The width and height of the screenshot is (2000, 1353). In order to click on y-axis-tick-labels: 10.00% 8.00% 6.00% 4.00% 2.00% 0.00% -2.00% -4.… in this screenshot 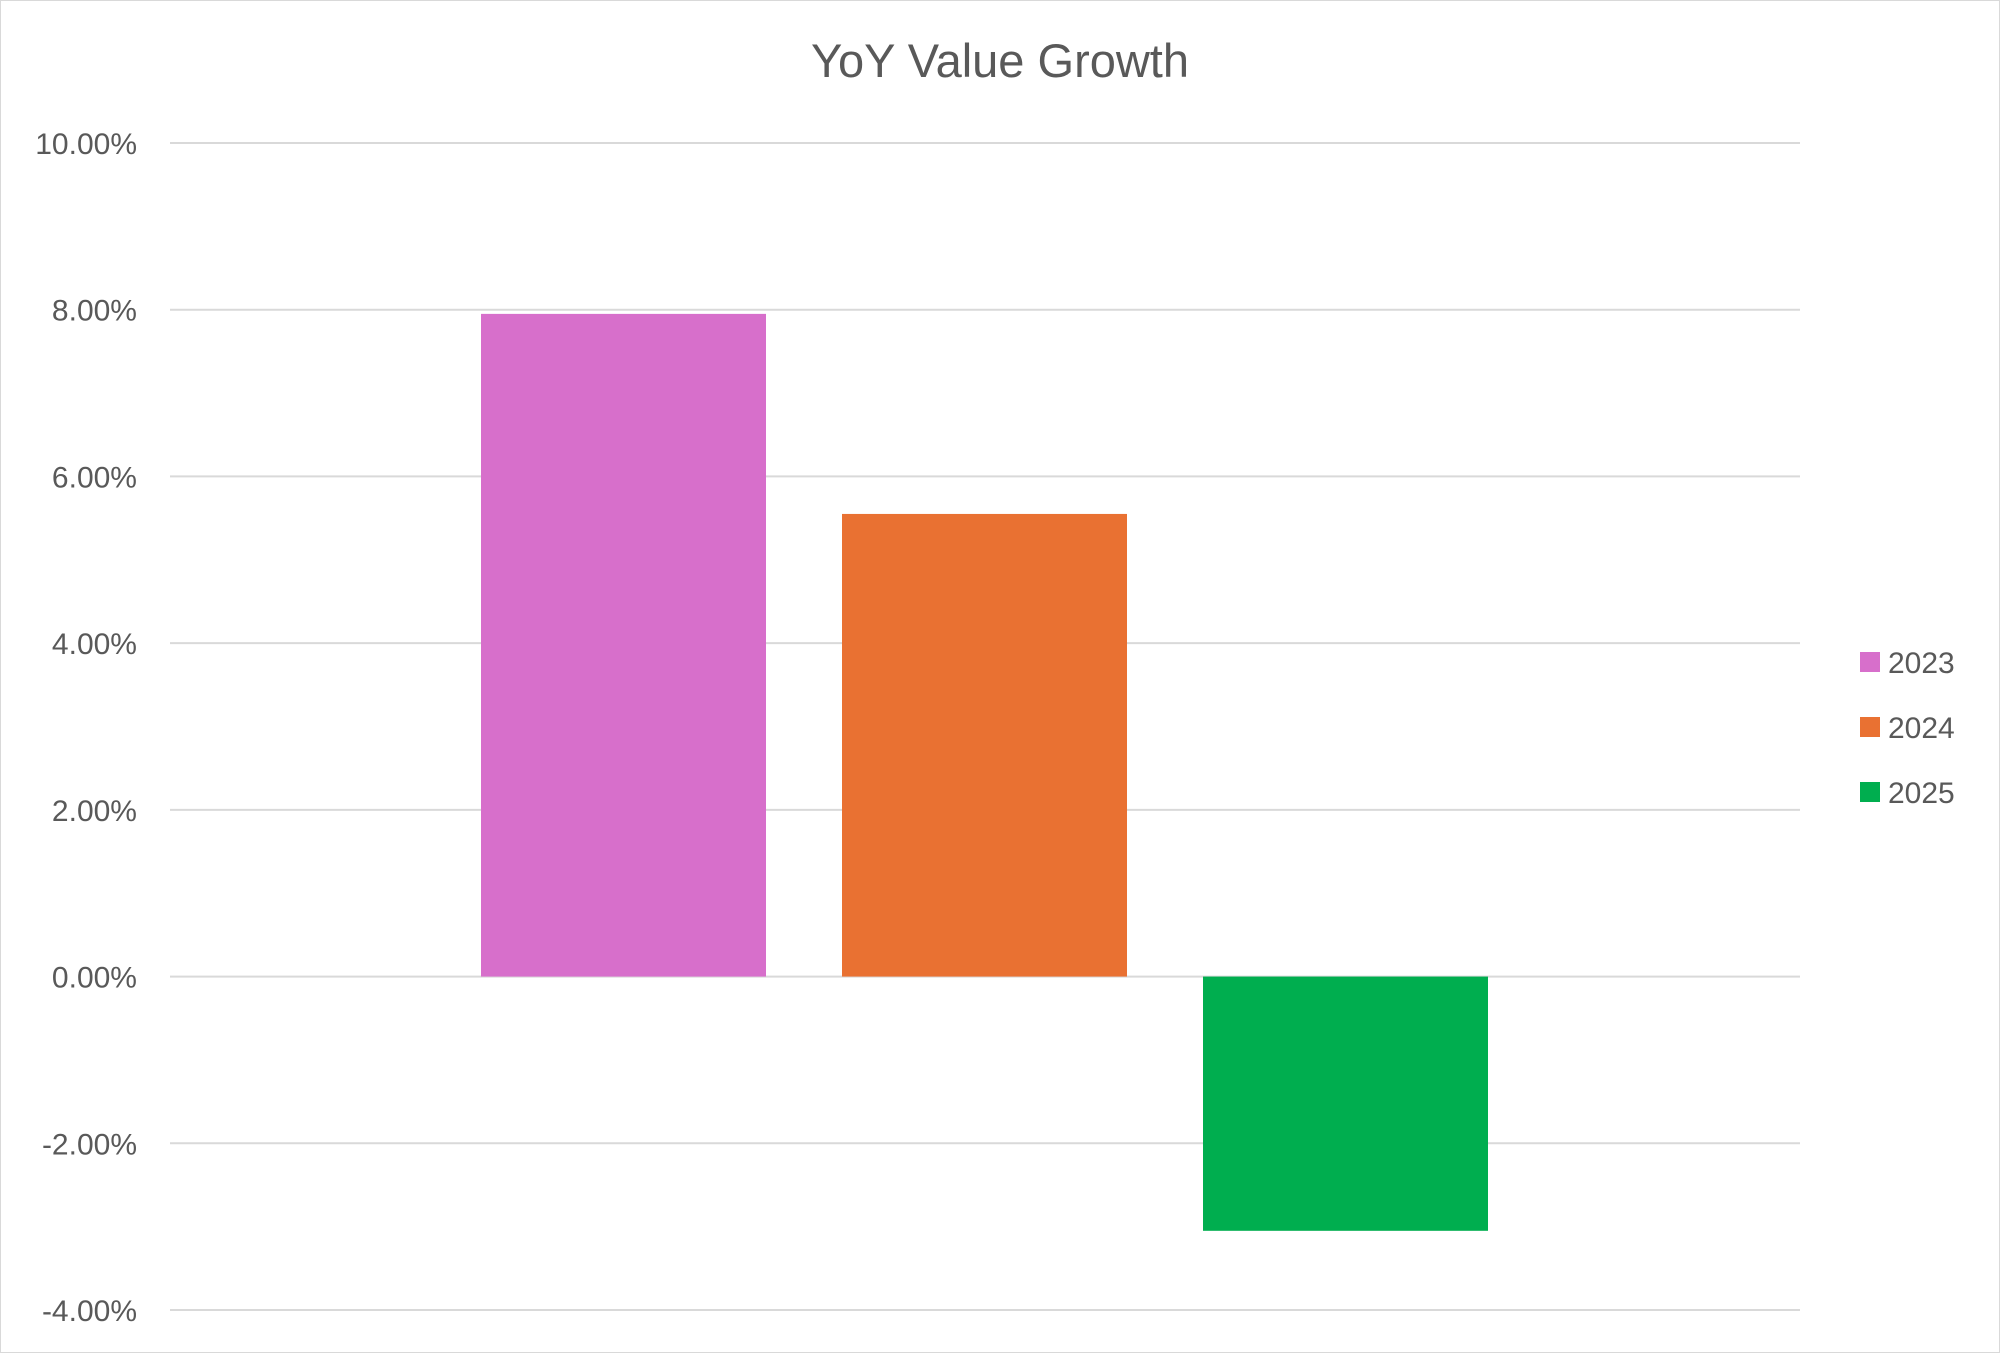, I will do `click(86, 728)`.